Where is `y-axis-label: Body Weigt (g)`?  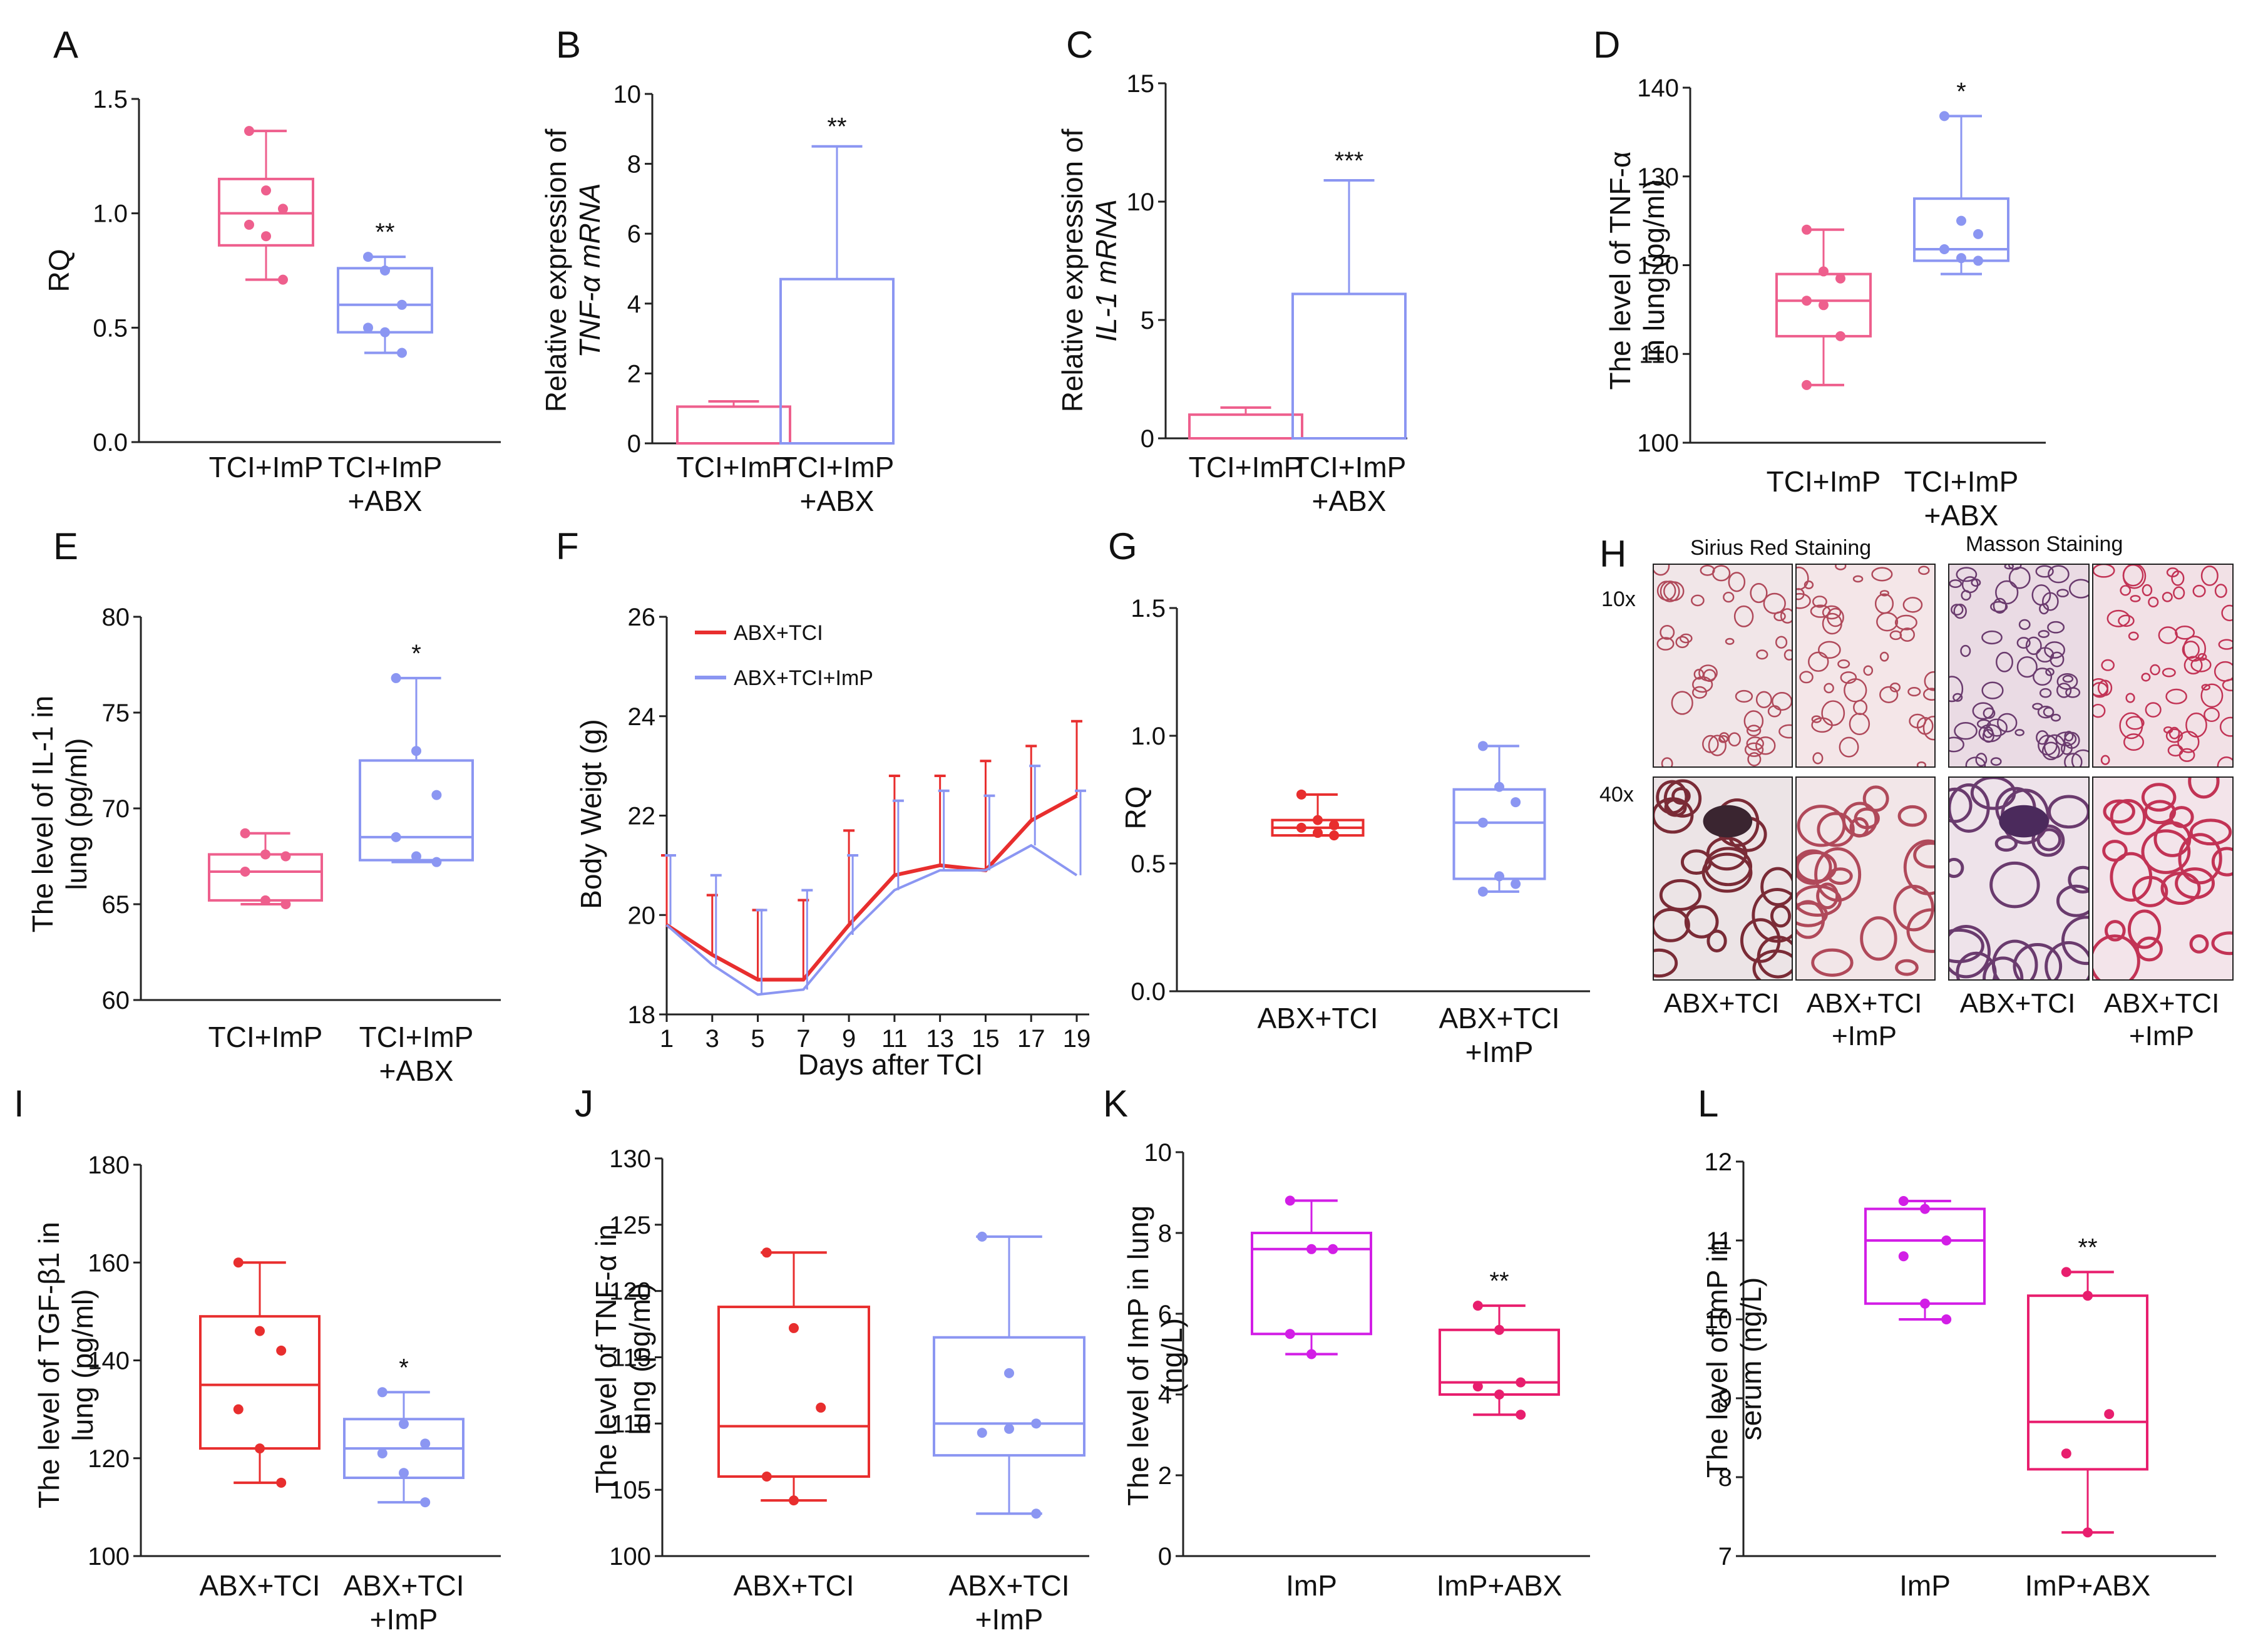
y-axis-label: Body Weigt (g) is located at coordinates (591, 814).